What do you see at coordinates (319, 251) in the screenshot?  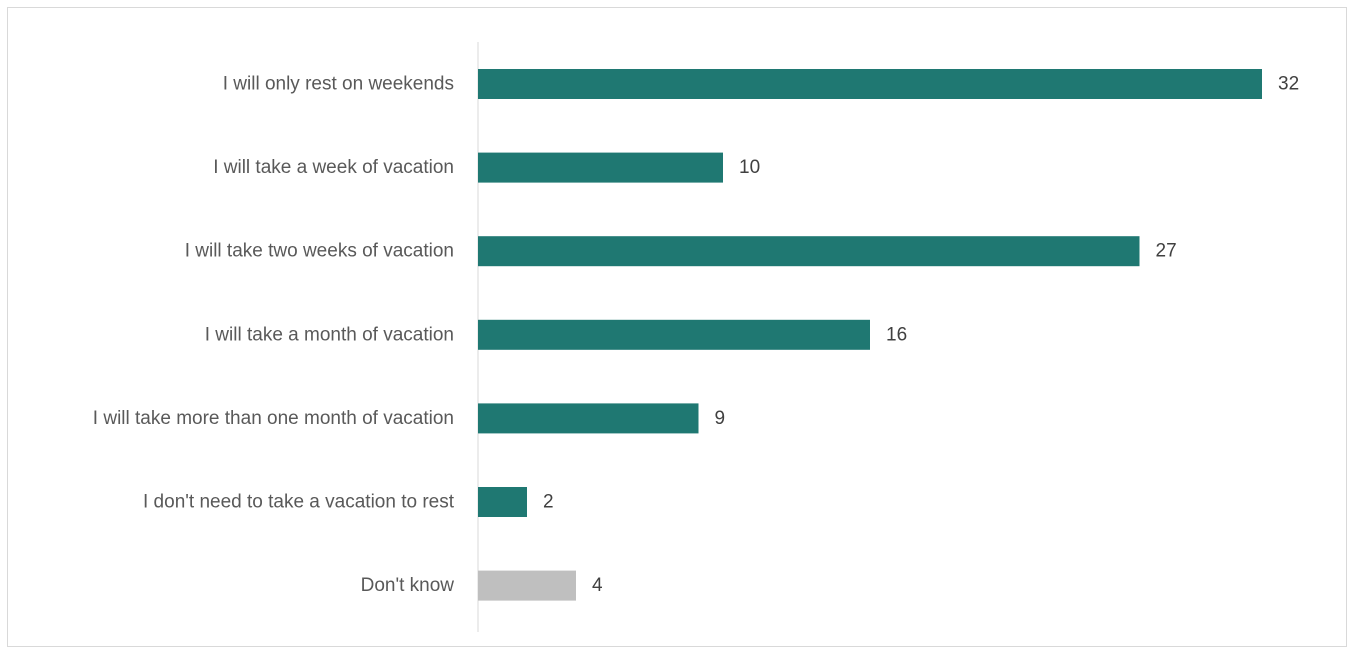 I see `category-label-2: I will take two weeks of vacation` at bounding box center [319, 251].